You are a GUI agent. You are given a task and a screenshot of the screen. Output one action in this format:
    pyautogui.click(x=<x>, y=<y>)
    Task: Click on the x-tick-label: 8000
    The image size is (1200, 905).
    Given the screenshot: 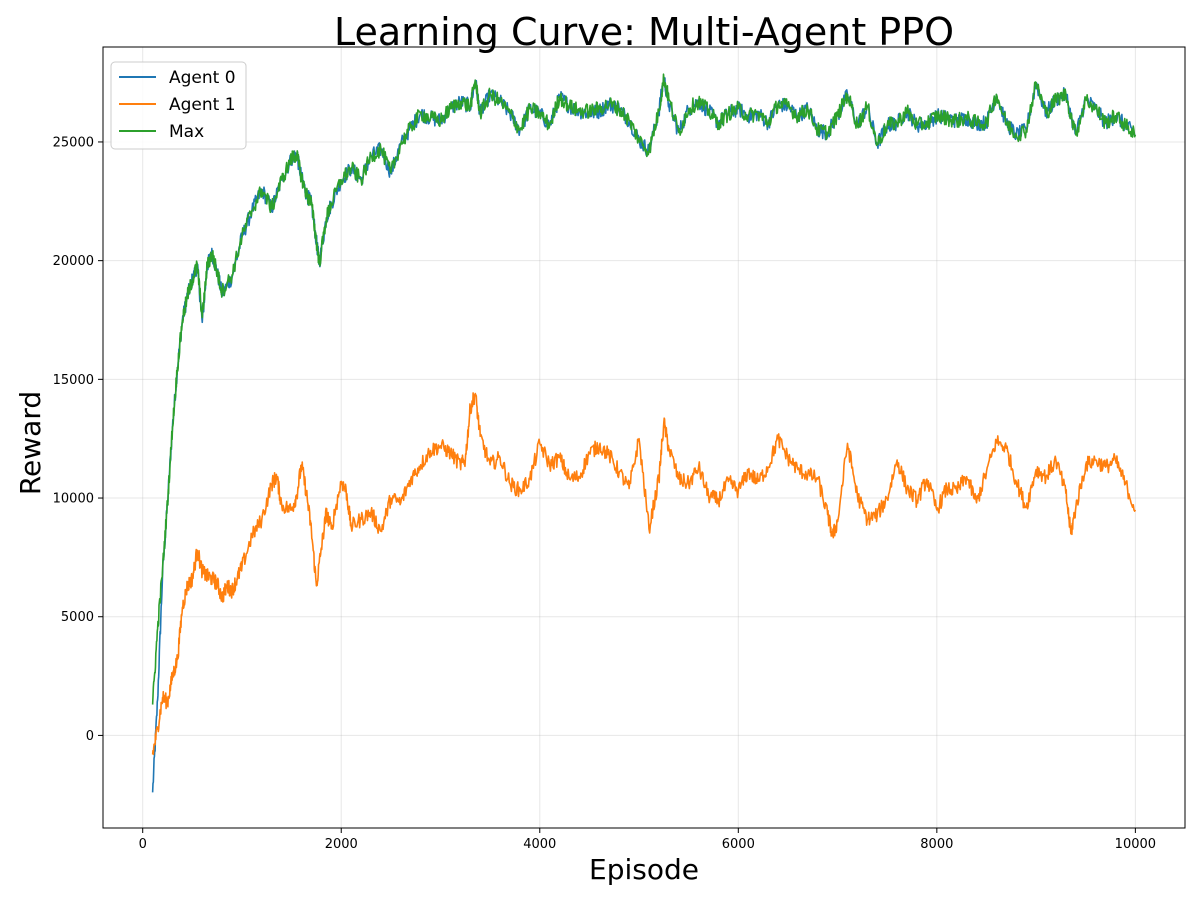 What is the action you would take?
    pyautogui.click(x=936, y=844)
    